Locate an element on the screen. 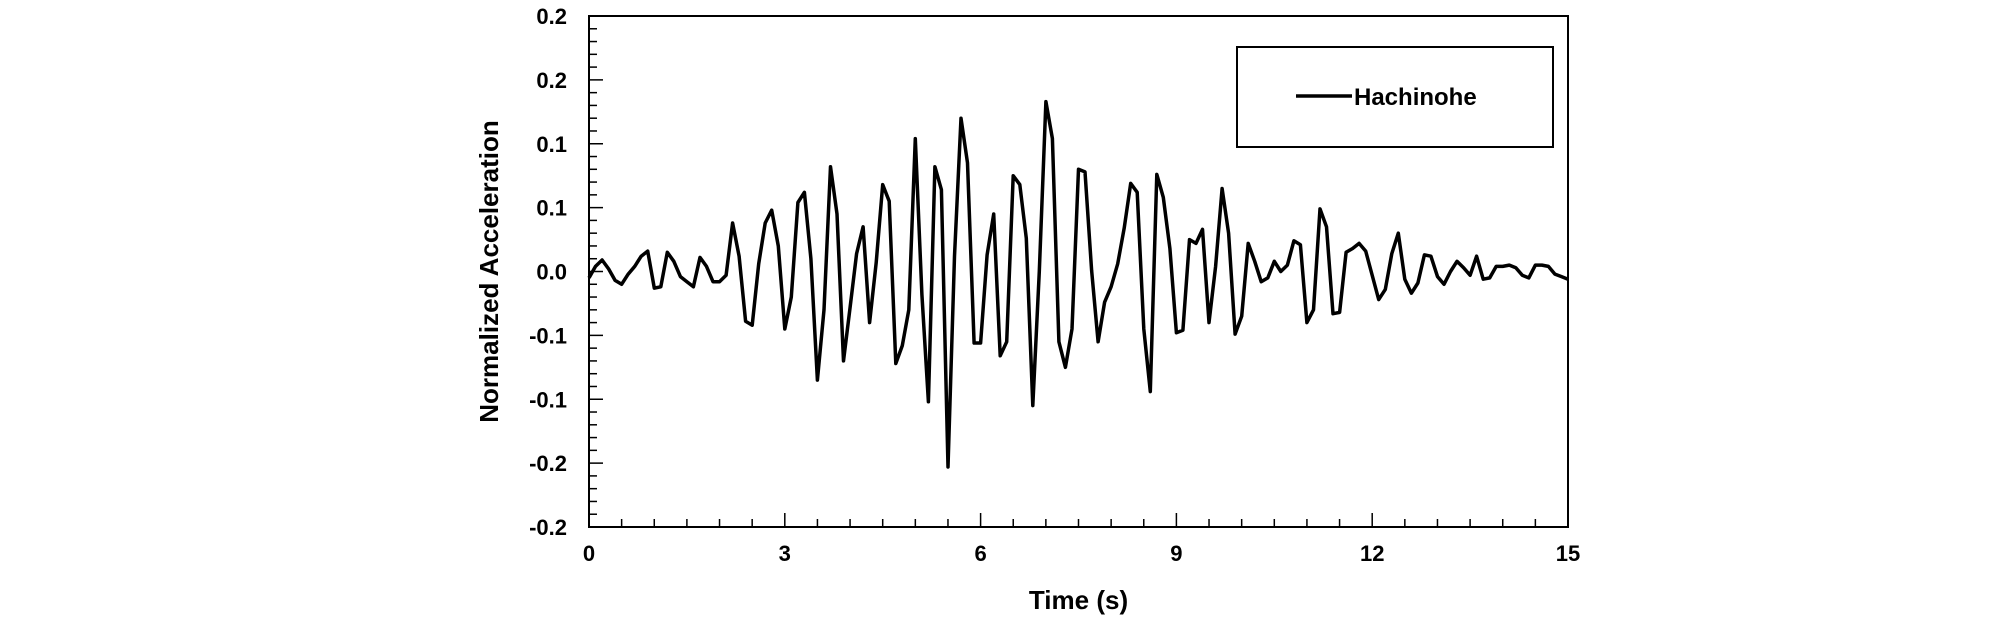  x-tick-label: 9 is located at coordinates (1176, 553).